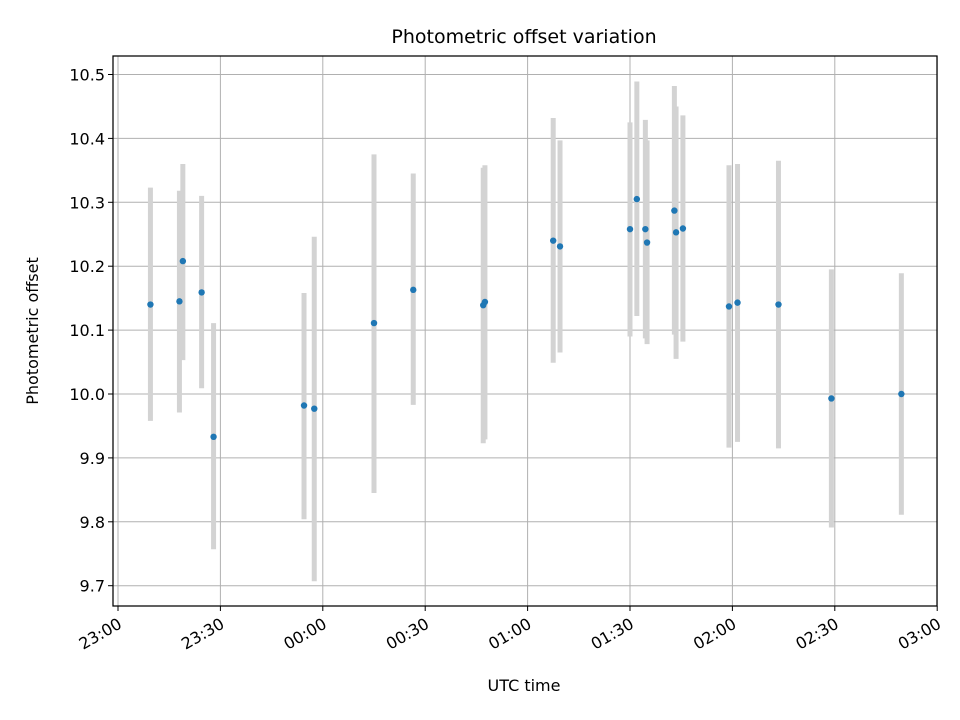 The image size is (960, 720). What do you see at coordinates (524, 685) in the screenshot?
I see `x-axis-title: UTC time` at bounding box center [524, 685].